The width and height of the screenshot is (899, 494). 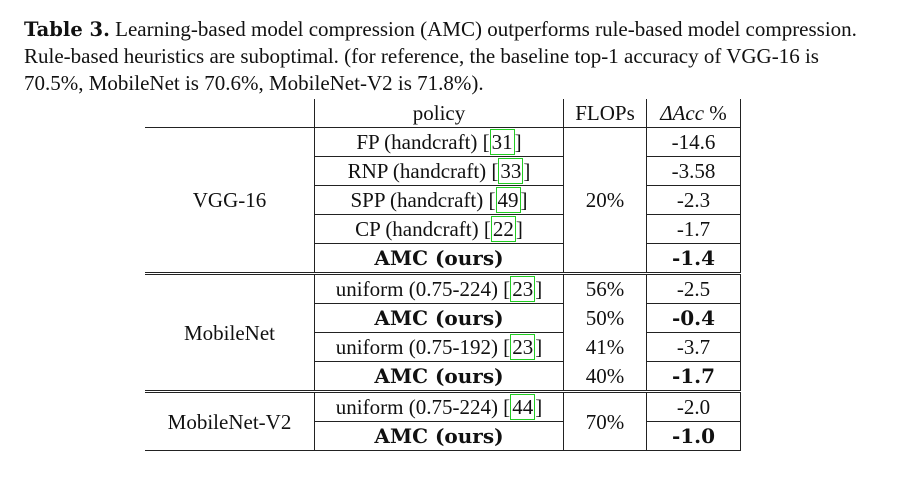 I want to click on header-row: policy FLOPs ΔAcc %, so click(x=443, y=113).